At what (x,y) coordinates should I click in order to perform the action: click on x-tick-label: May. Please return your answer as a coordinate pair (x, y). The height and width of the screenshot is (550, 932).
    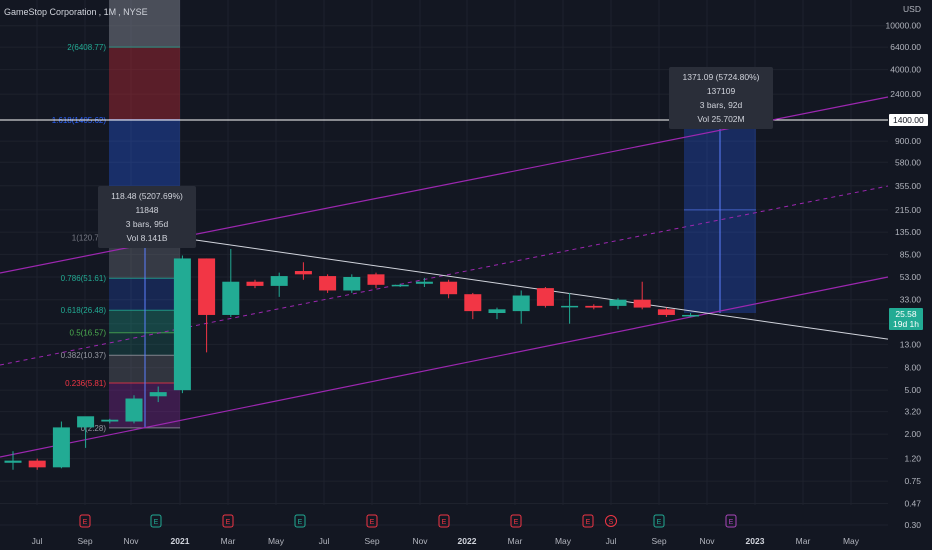
    Looking at the image, I should click on (563, 541).